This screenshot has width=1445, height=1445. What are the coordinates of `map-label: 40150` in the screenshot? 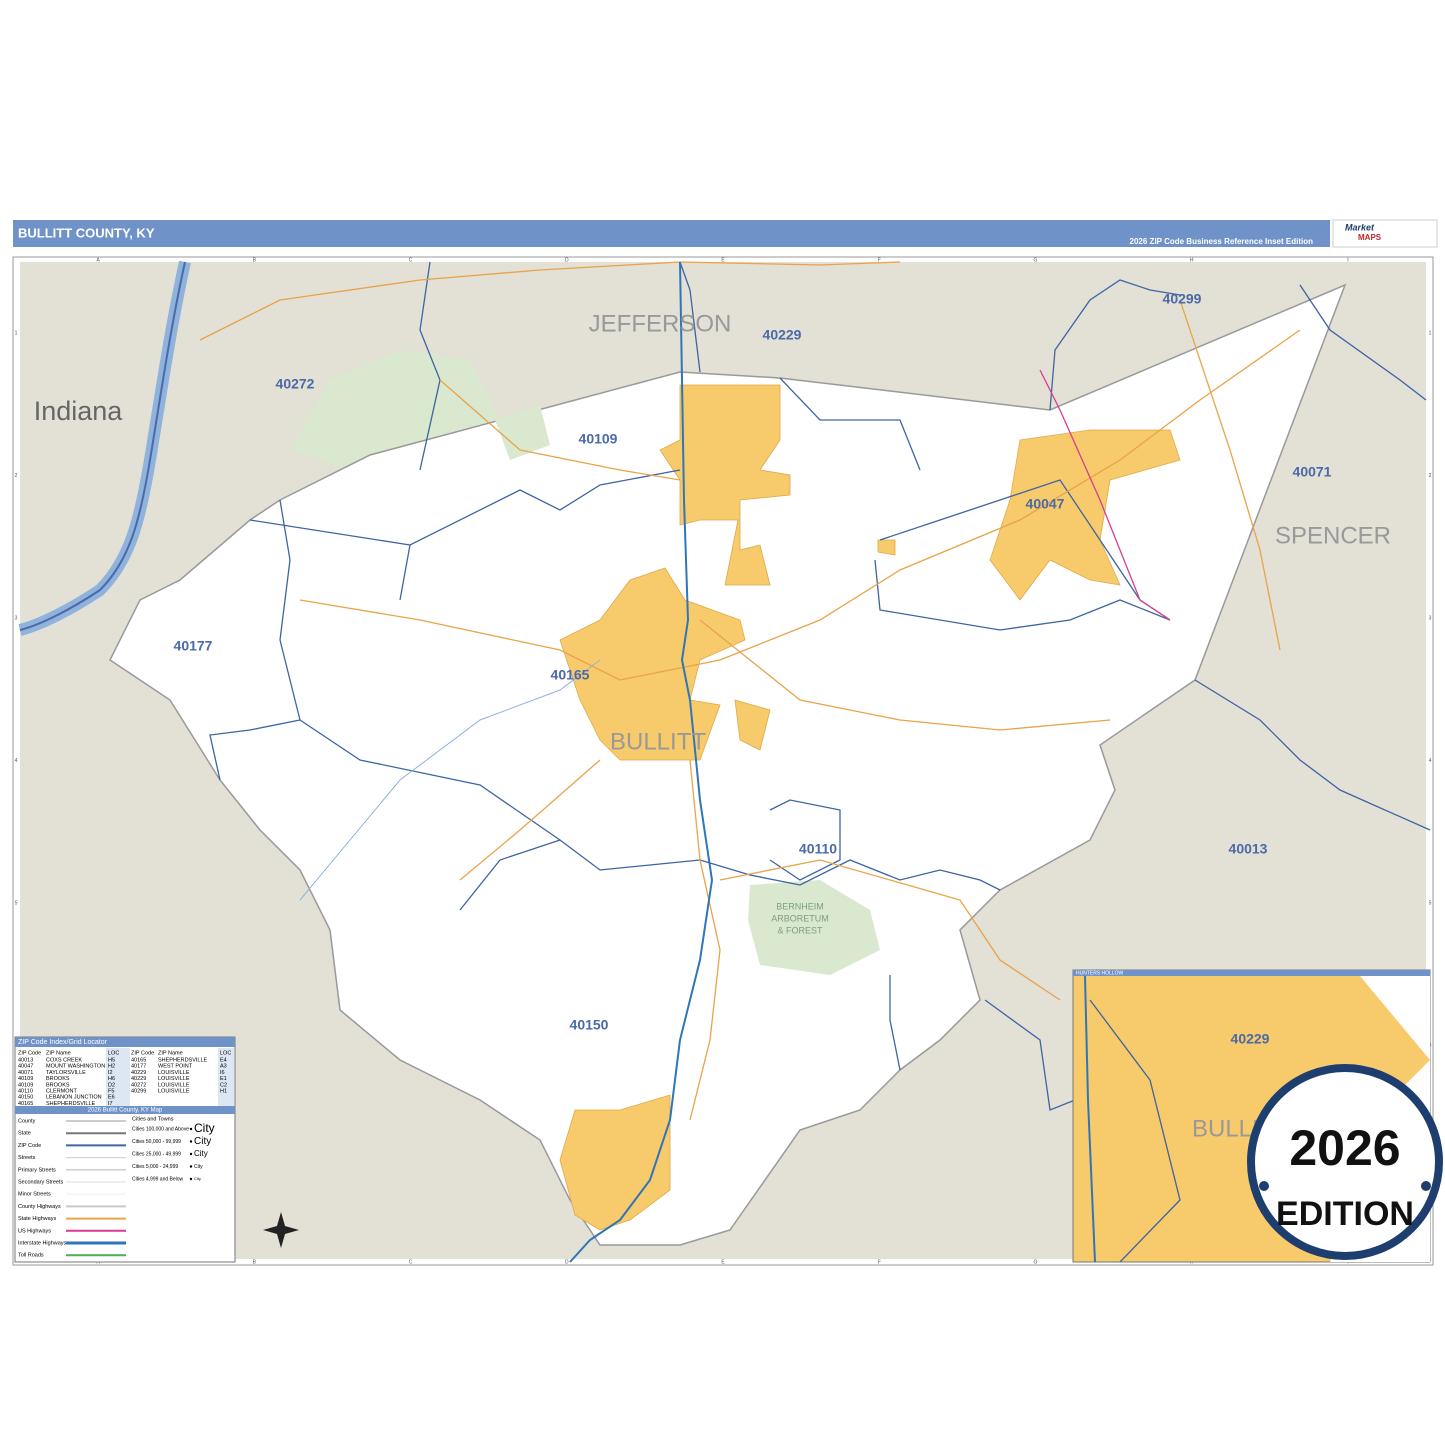 It's located at (589, 1025).